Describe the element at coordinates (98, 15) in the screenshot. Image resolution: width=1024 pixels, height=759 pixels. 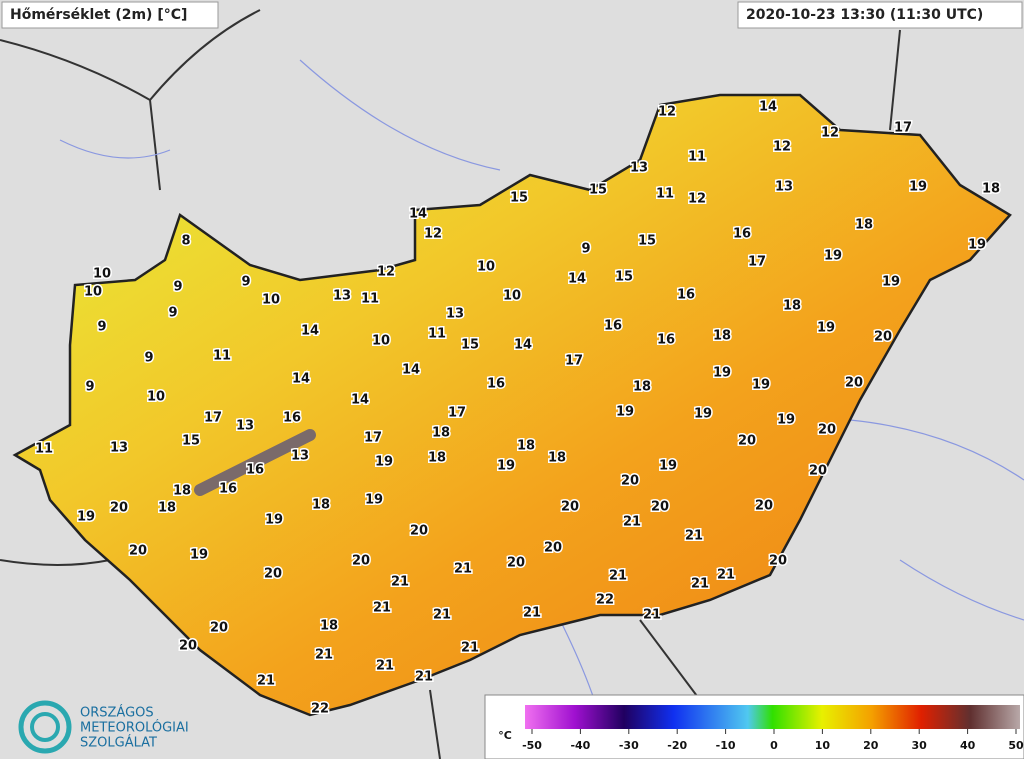
I see `title: Hőmérséklet (2m) [°C]` at that location.